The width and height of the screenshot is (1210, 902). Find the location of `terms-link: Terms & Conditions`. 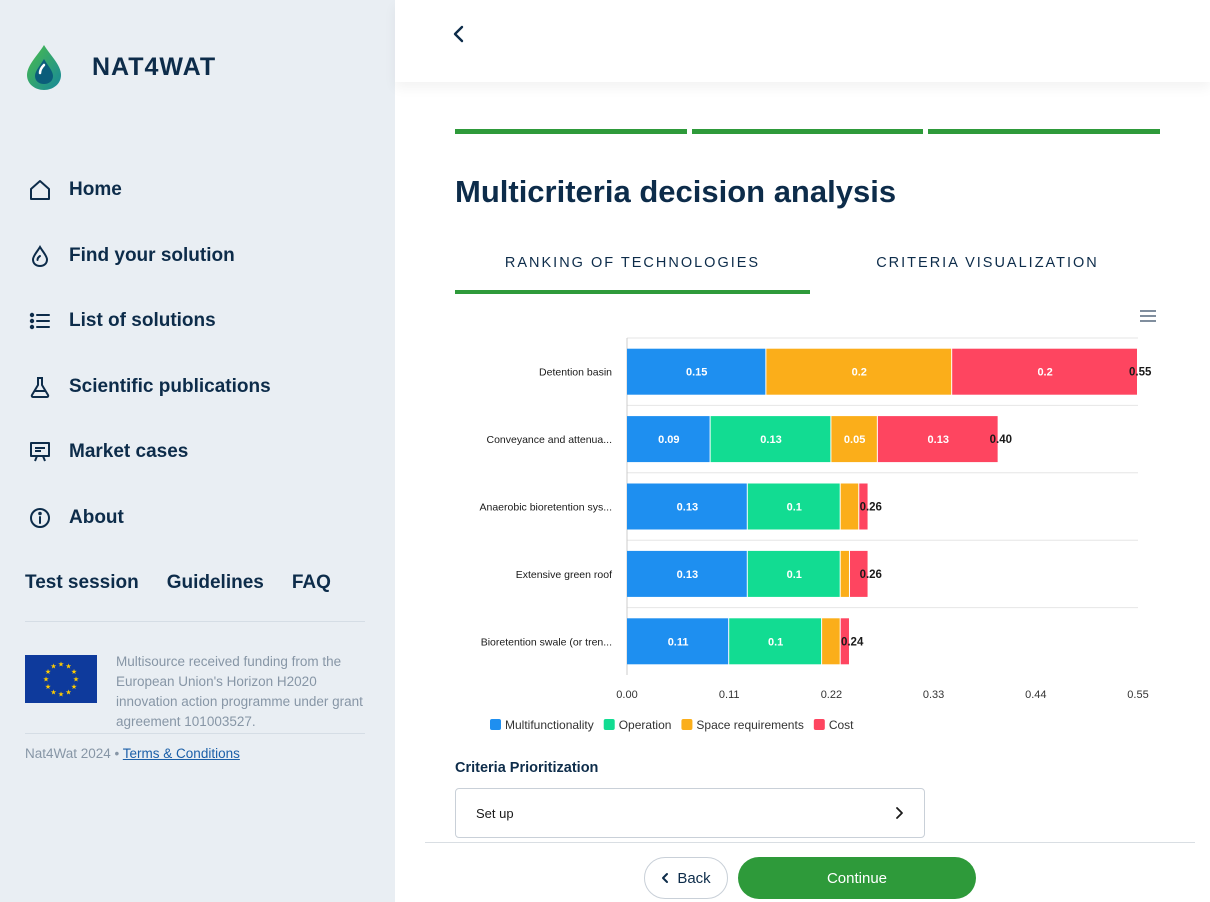

terms-link: Terms & Conditions is located at coordinates (181, 753).